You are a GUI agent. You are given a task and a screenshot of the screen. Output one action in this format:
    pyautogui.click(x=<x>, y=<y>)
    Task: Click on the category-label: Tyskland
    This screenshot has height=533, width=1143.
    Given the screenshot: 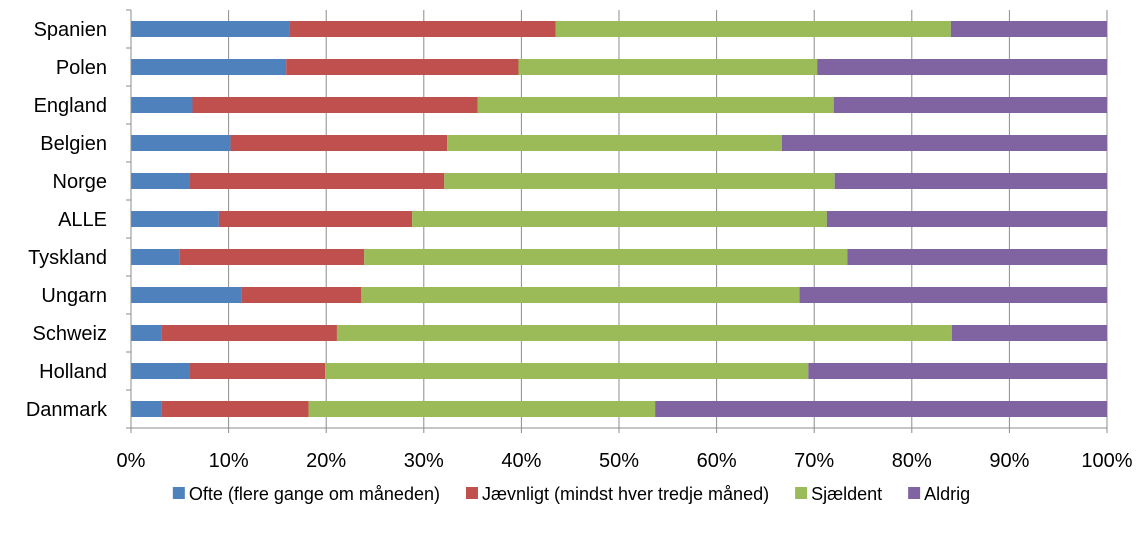 What is the action you would take?
    pyautogui.click(x=67, y=258)
    